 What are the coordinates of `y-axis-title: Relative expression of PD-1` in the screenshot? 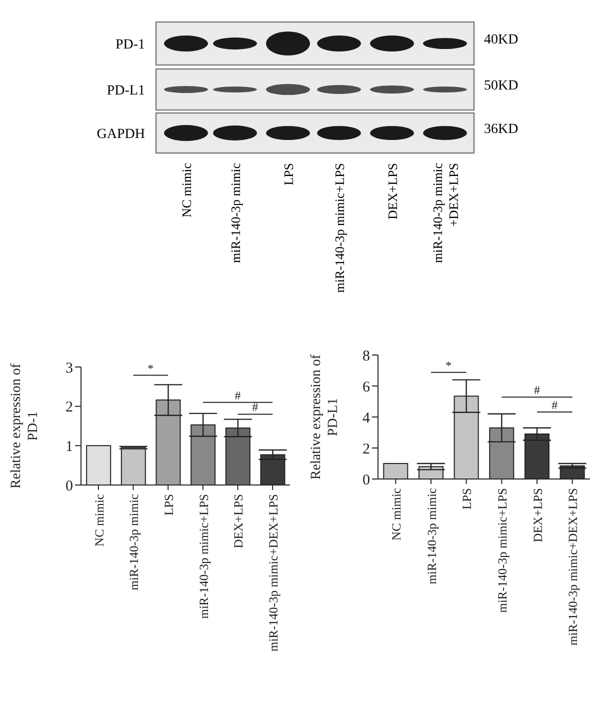 It's located at (25, 426).